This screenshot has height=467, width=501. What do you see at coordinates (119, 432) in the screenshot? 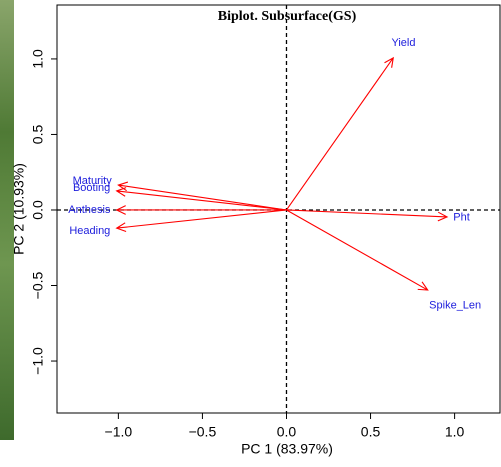
I see `x-tick-label: −1.0` at bounding box center [119, 432].